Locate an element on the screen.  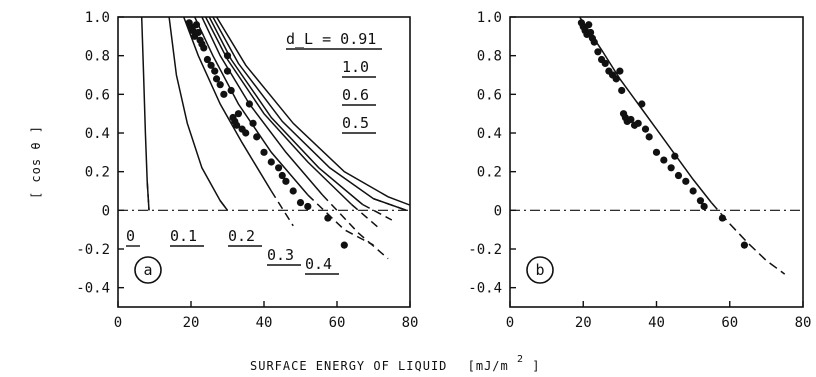
y-tick-label: -0.2 is located at coordinates (485, 250).